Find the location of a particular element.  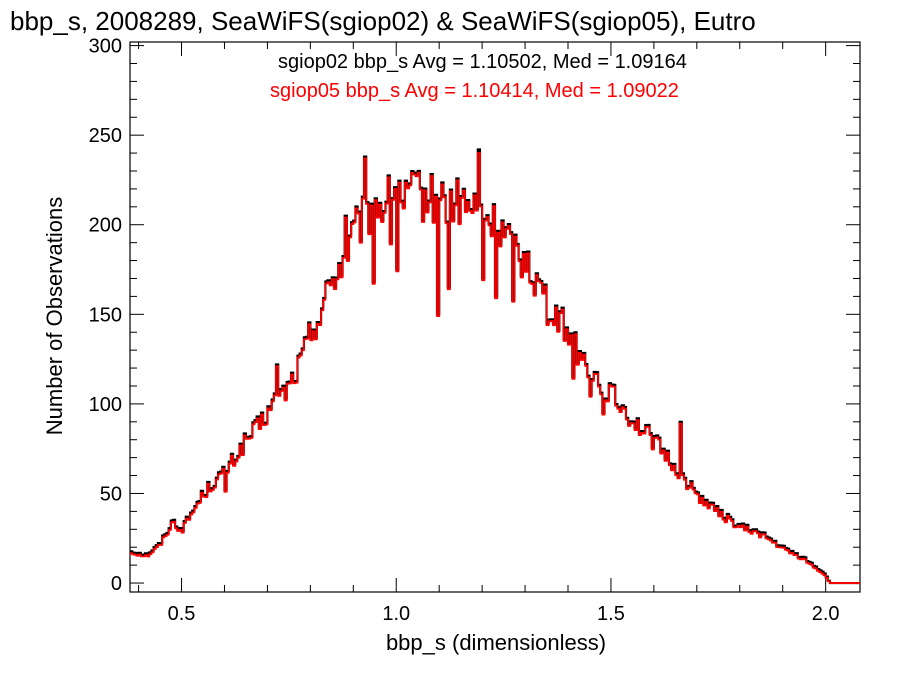

x-tick-label: 2.0 is located at coordinates (826, 614).